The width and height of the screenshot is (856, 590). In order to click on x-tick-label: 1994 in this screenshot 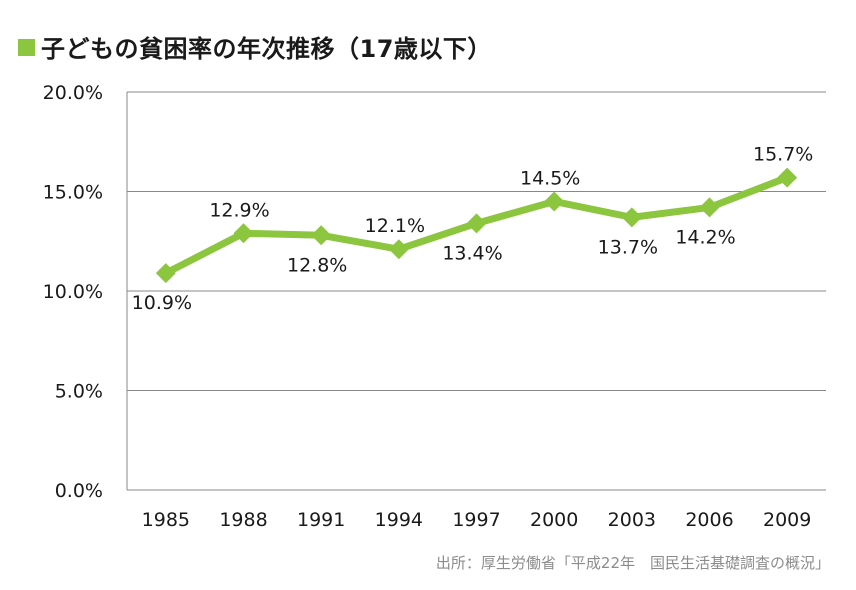, I will do `click(399, 520)`.